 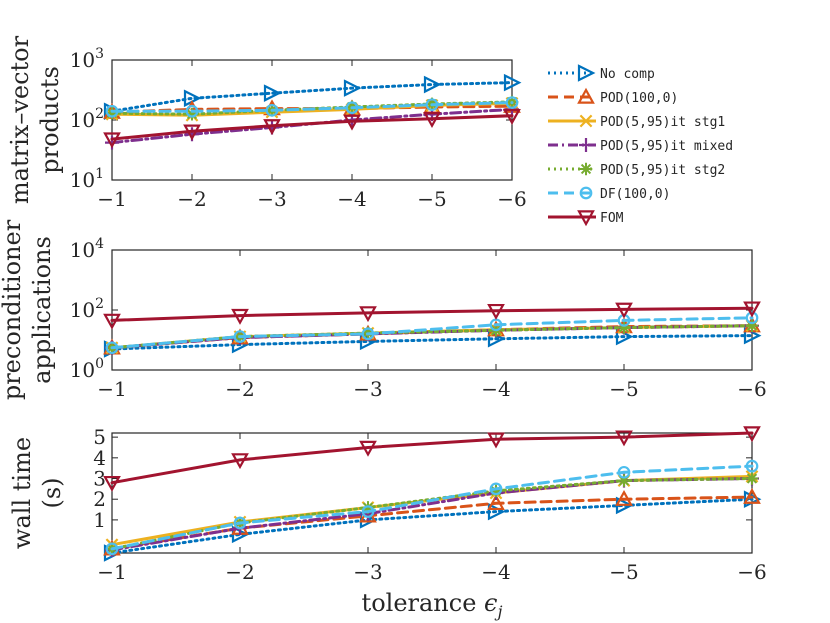 What do you see at coordinates (432, 605) in the screenshot?
I see `x-axis-label: tolerance ϵj` at bounding box center [432, 605].